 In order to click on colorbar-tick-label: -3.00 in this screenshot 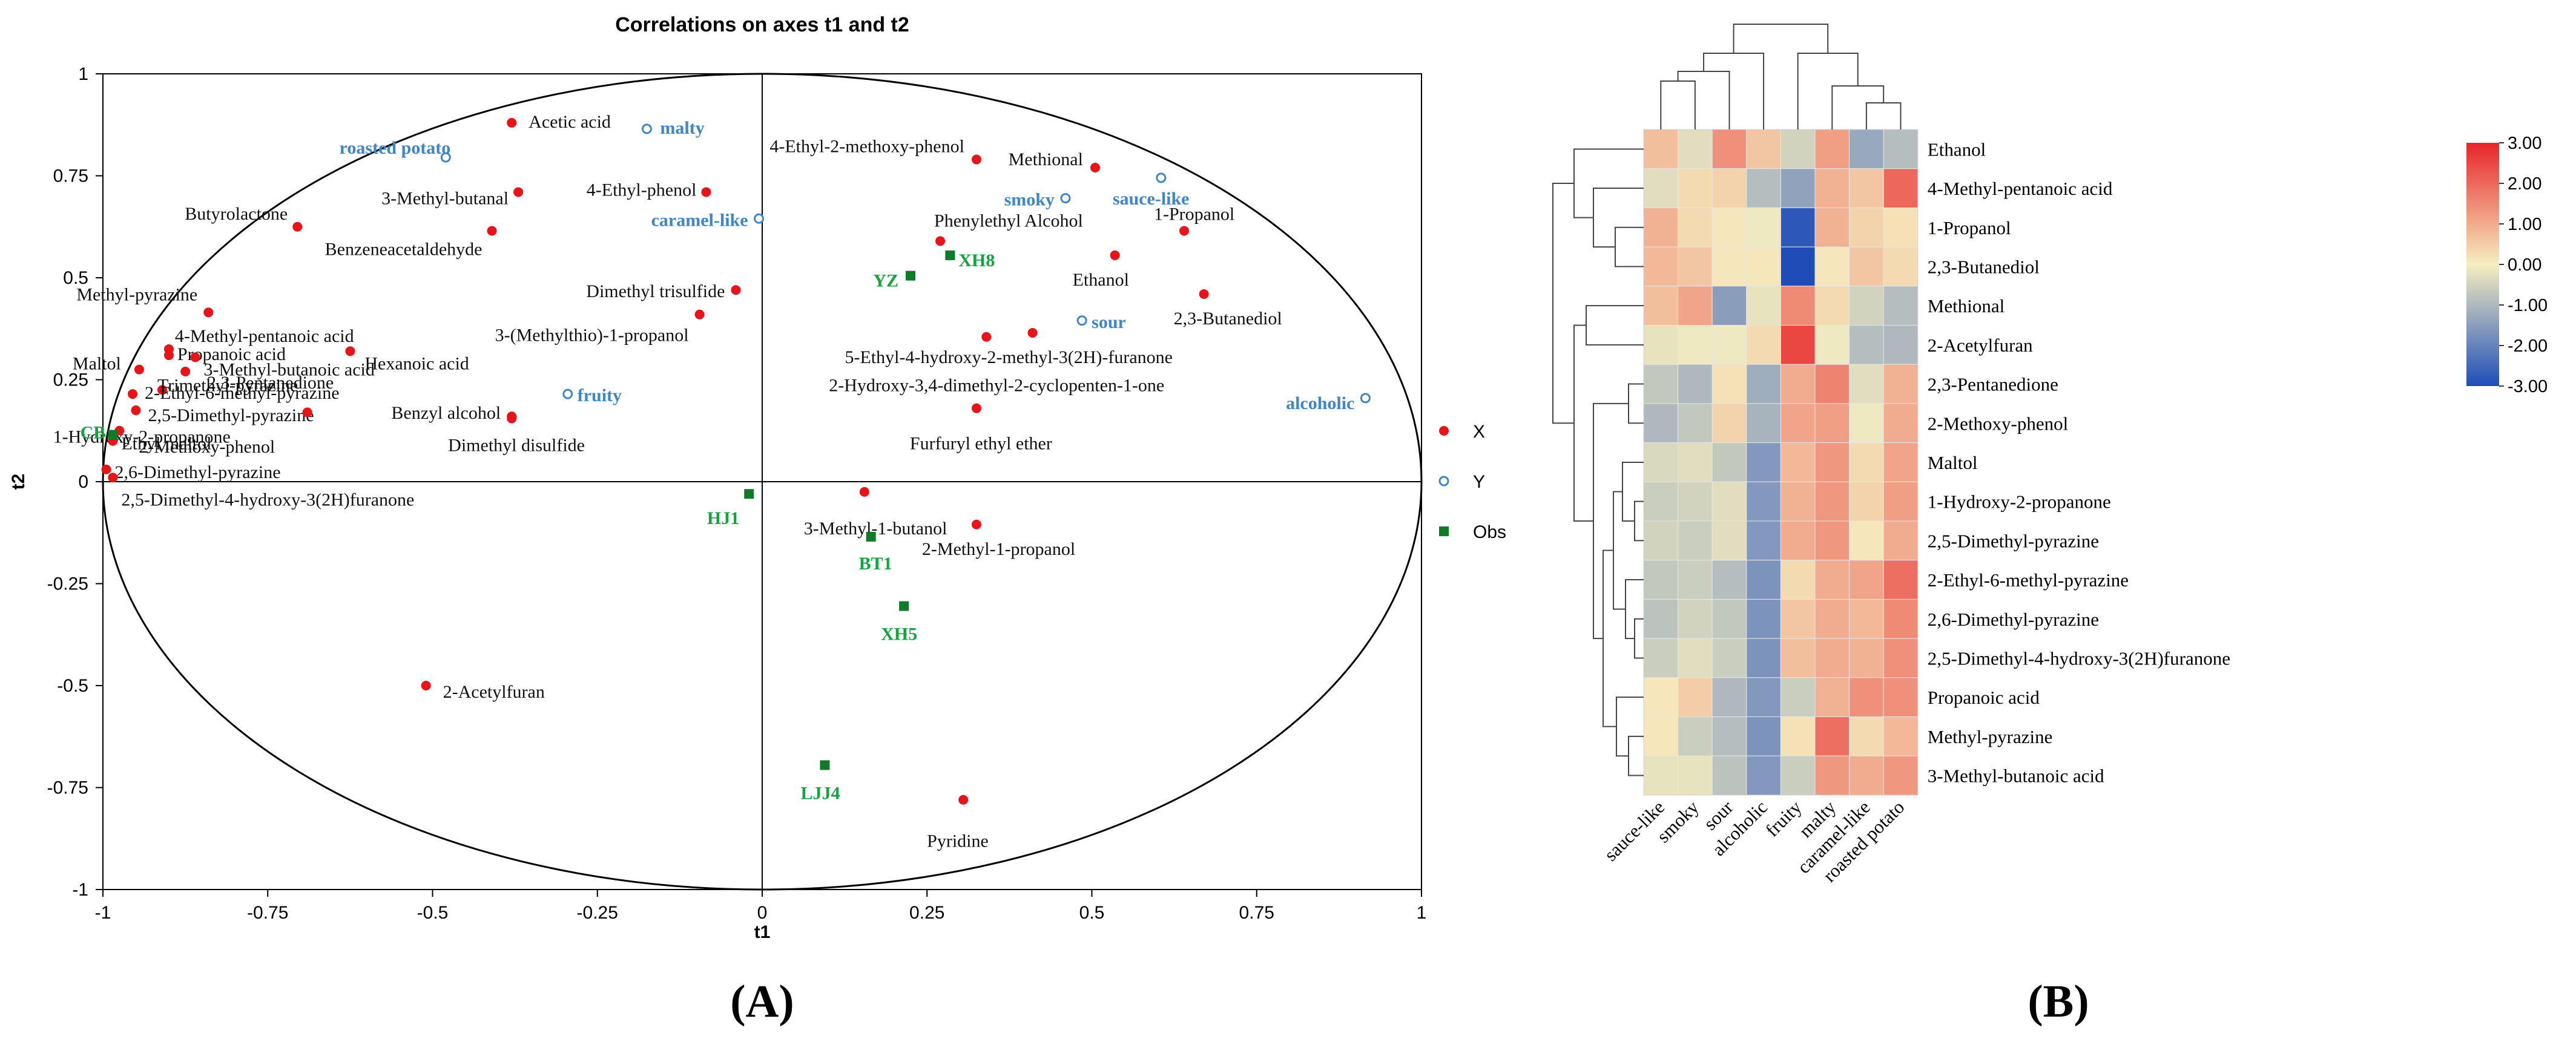, I will do `click(2528, 386)`.